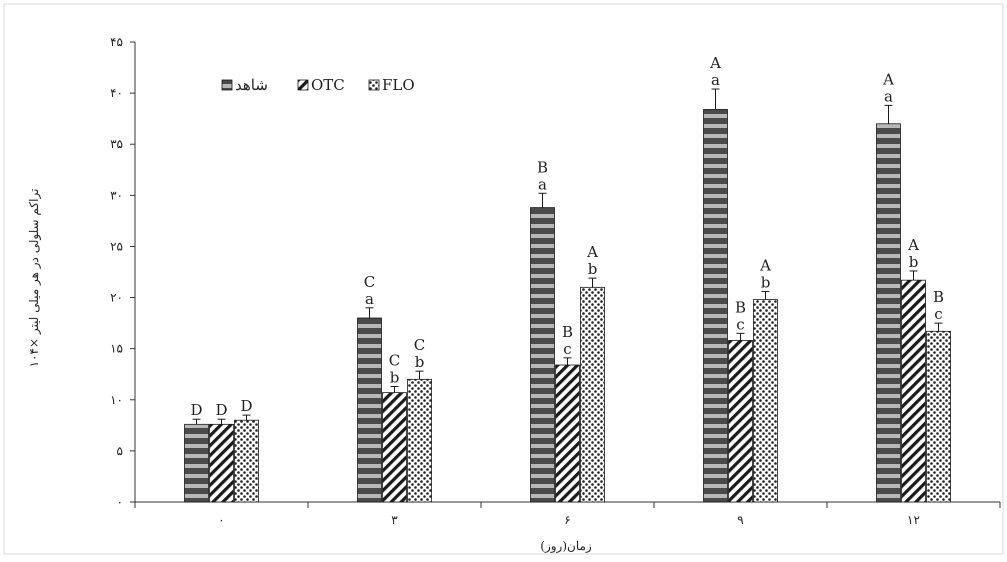 Image resolution: width=1007 pixels, height=562 pixels. What do you see at coordinates (251, 85) in the screenshot?
I see `legend-label: شاهد` at bounding box center [251, 85].